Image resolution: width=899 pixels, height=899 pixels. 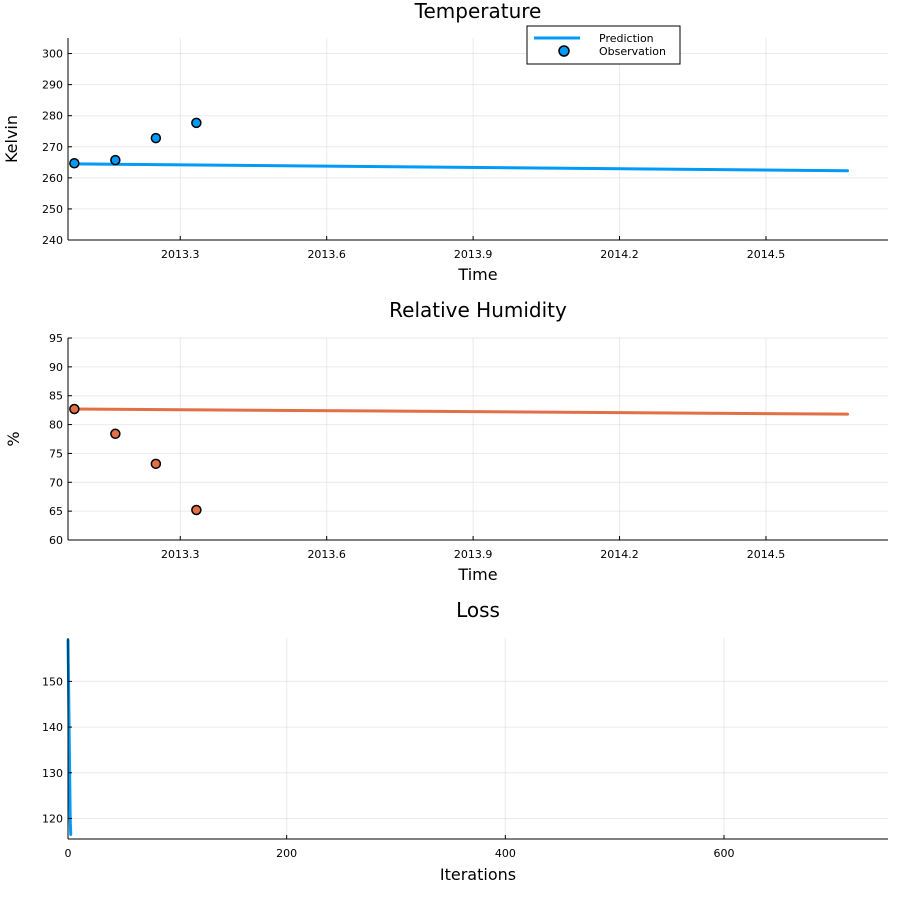 I want to click on temperature-x-tick-label: 2013.6, so click(x=326, y=254).